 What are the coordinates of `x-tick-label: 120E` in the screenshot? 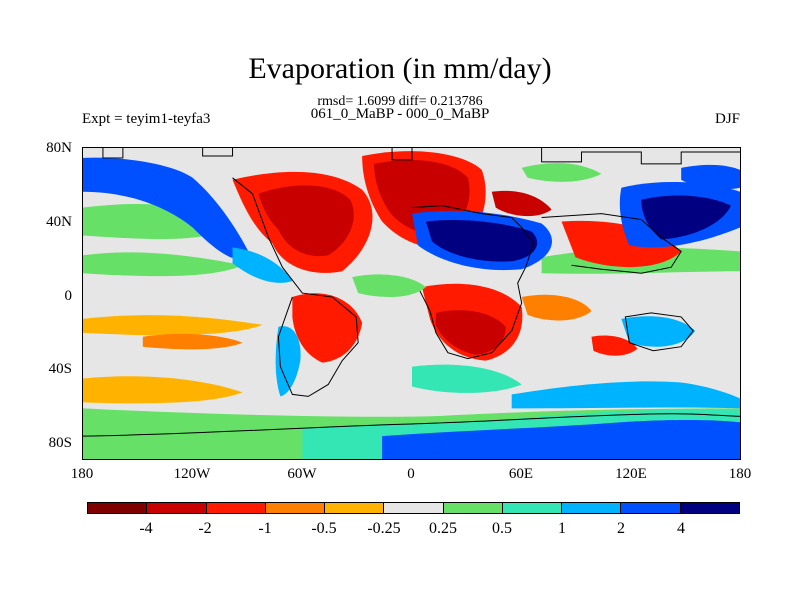 It's located at (631, 474).